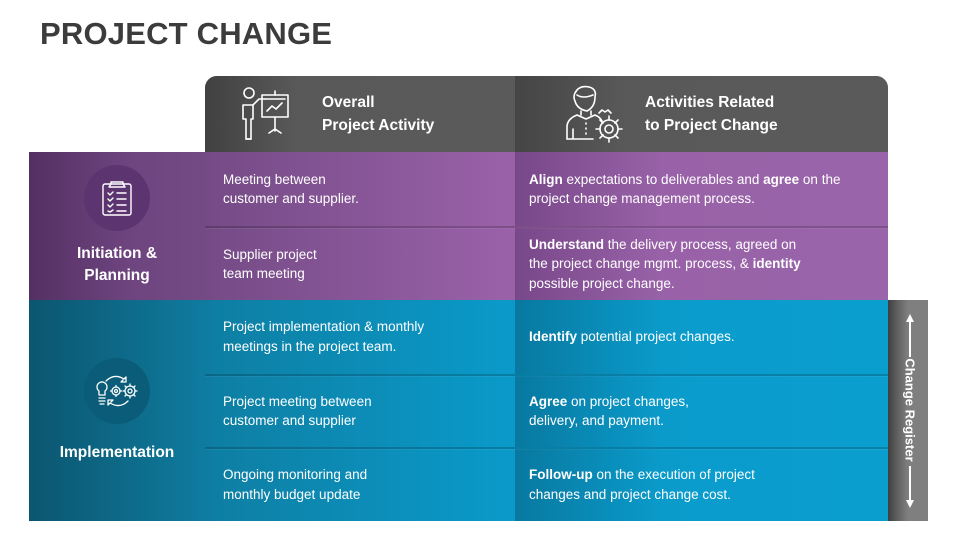  What do you see at coordinates (567, 244) in the screenshot?
I see `change-keyword: Understand` at bounding box center [567, 244].